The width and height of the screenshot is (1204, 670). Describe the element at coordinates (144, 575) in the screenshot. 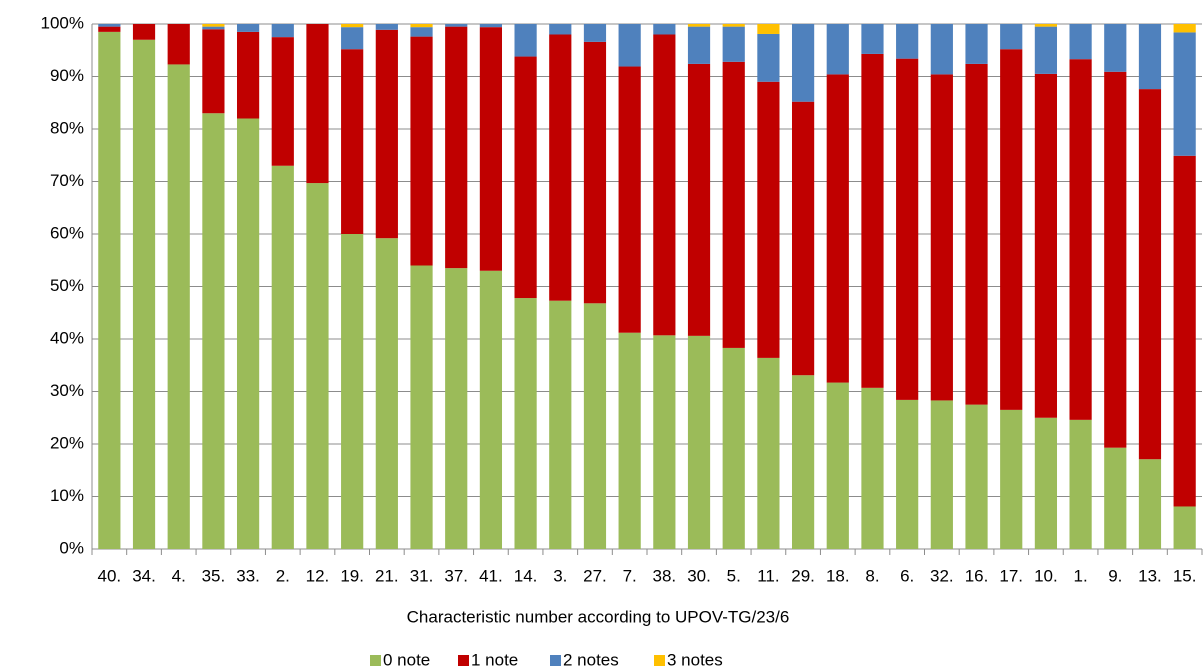

I see `x-tick-label: 34.` at that location.